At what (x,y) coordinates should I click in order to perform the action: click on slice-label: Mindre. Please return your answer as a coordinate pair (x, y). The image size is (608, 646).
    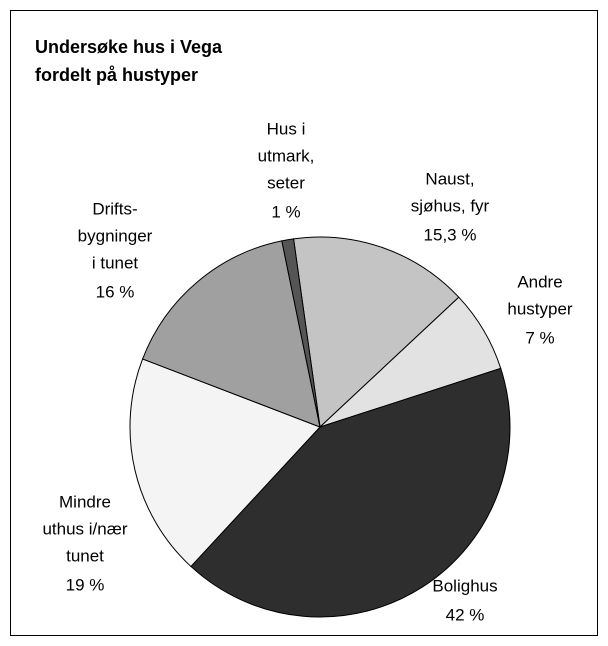
    Looking at the image, I should click on (85, 501).